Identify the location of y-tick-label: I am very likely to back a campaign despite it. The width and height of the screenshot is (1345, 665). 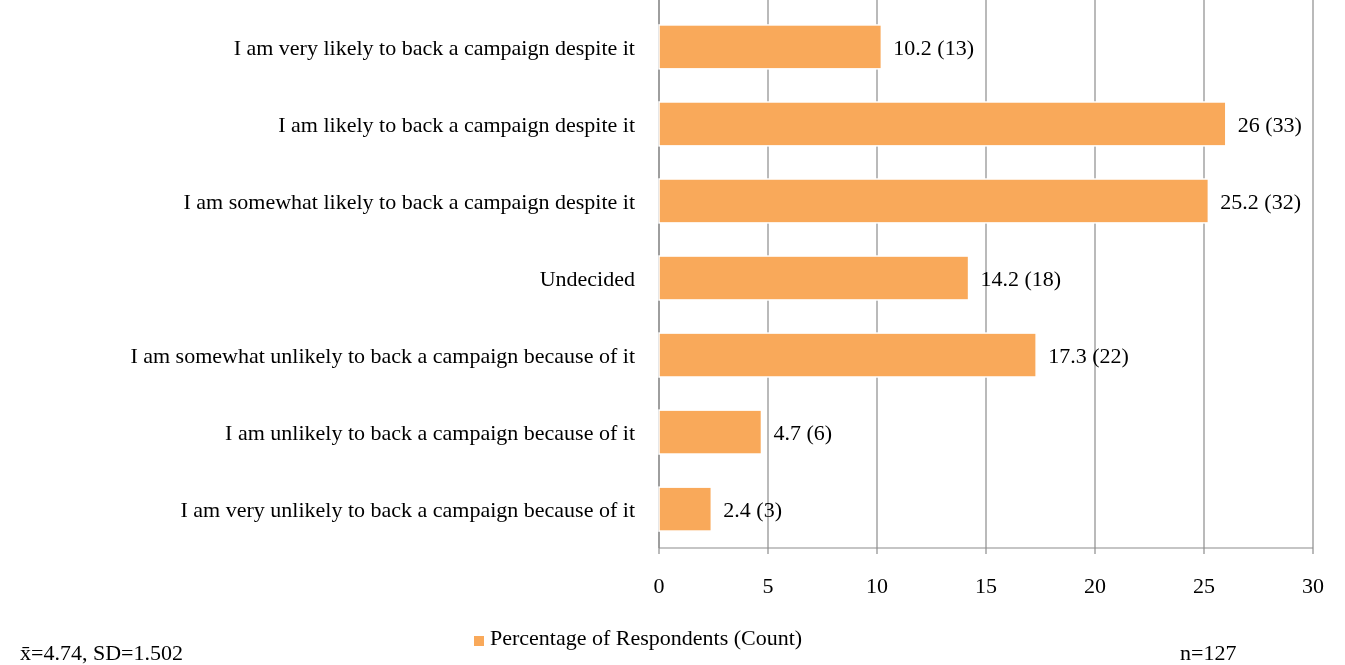
(434, 47).